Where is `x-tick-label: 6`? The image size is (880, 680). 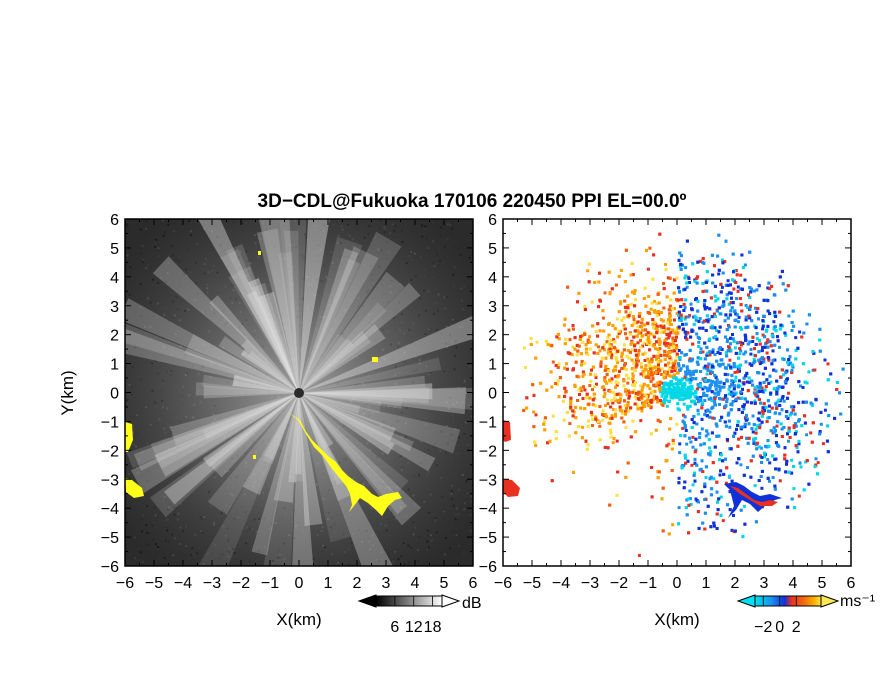
x-tick-label: 6 is located at coordinates (473, 583).